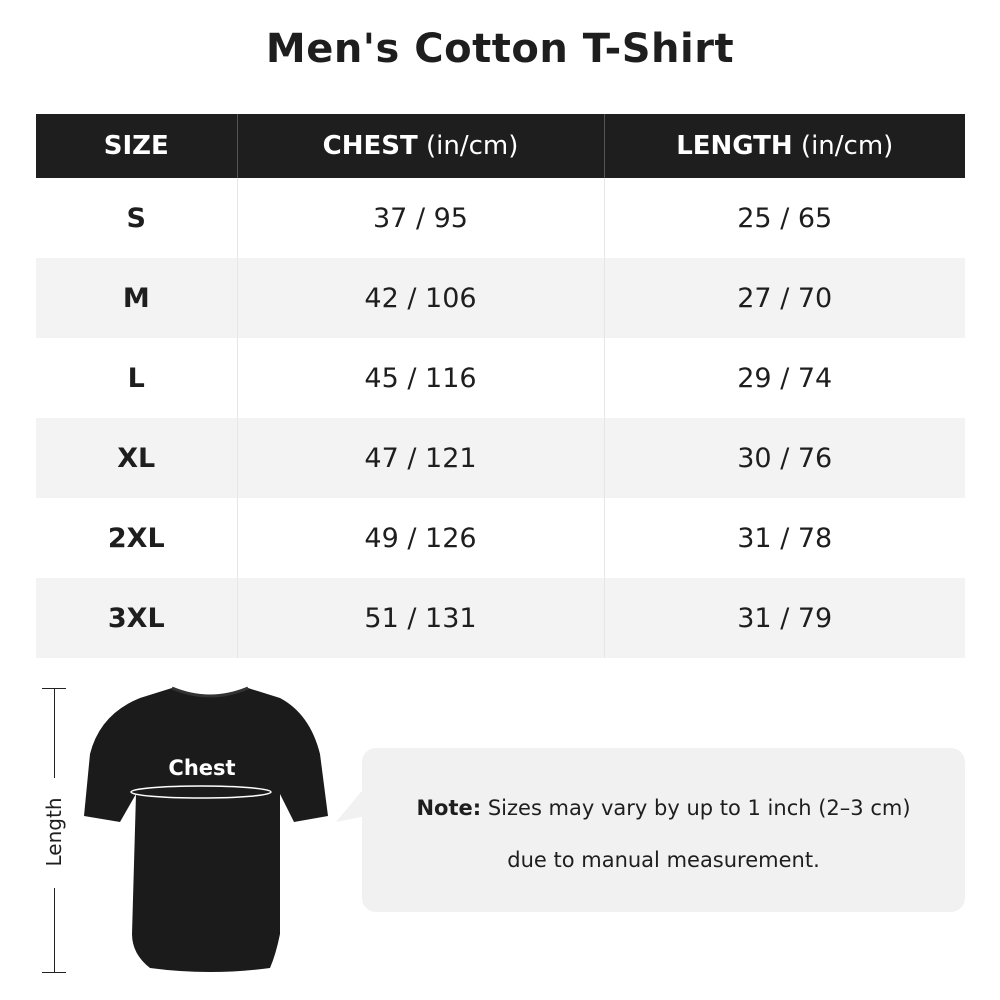  I want to click on note-line-2: due to manual measurement., so click(663, 860).